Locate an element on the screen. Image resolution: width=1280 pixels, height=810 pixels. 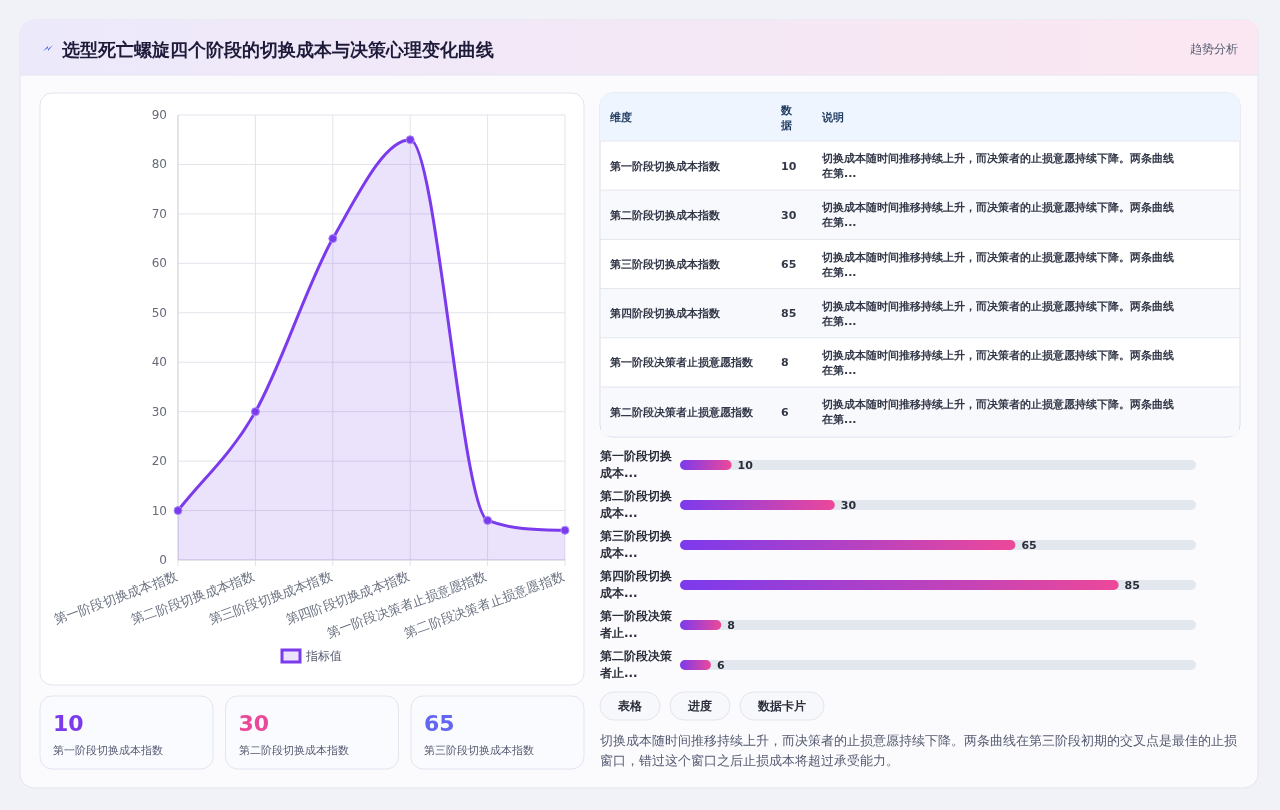
text: 第四阶段切换成本指数 is located at coordinates (665, 314).